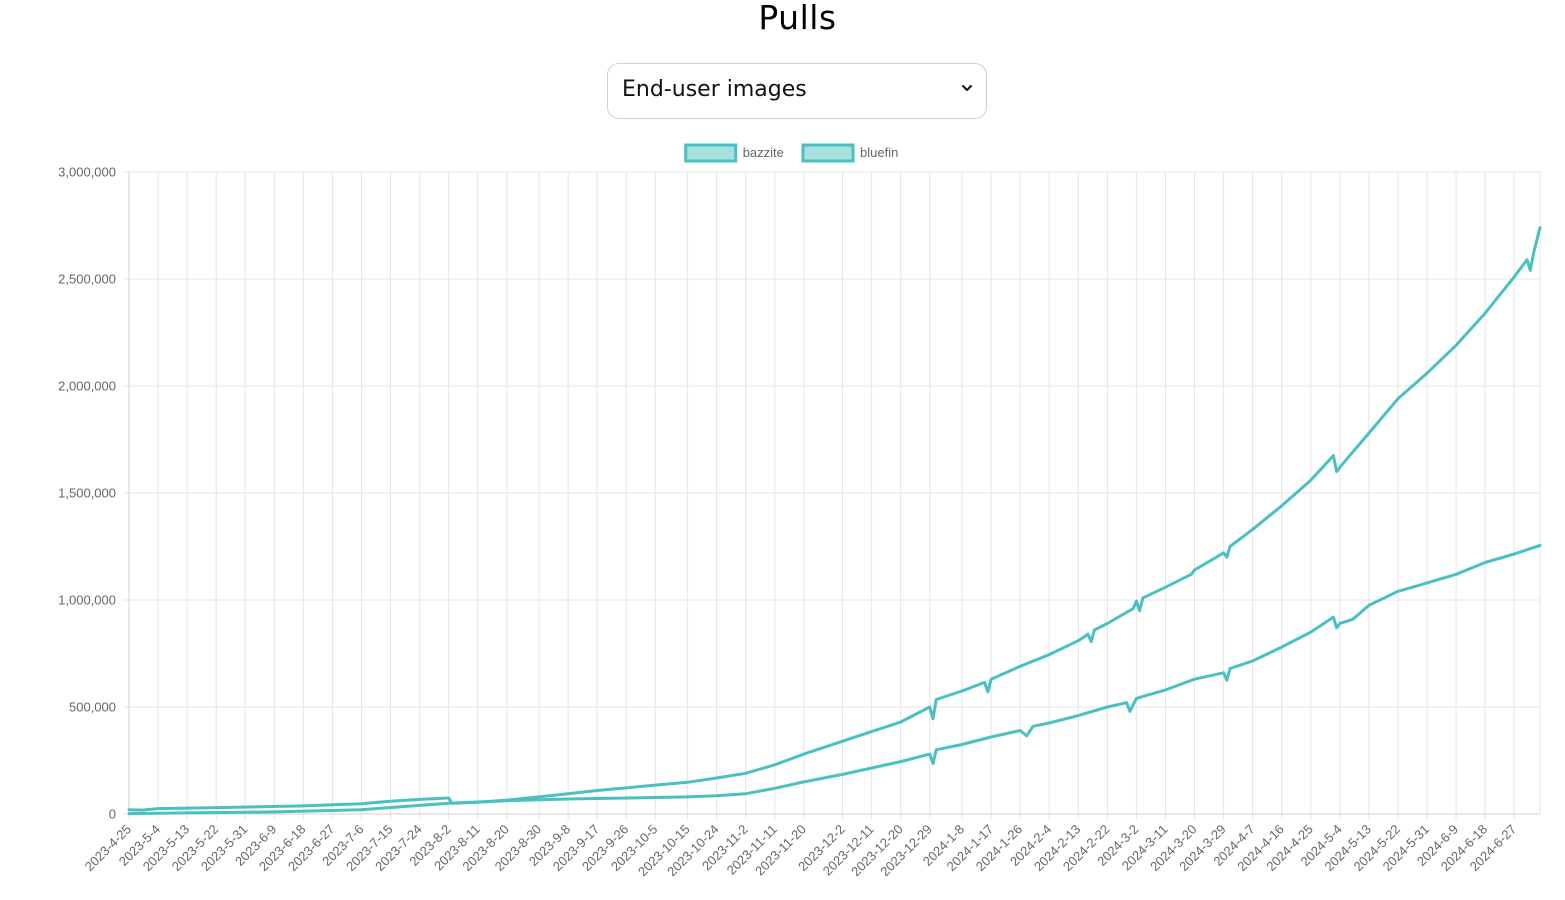 This screenshot has height=900, width=1565. Describe the element at coordinates (92, 707) in the screenshot. I see `y-tick-label: 500,000` at that location.